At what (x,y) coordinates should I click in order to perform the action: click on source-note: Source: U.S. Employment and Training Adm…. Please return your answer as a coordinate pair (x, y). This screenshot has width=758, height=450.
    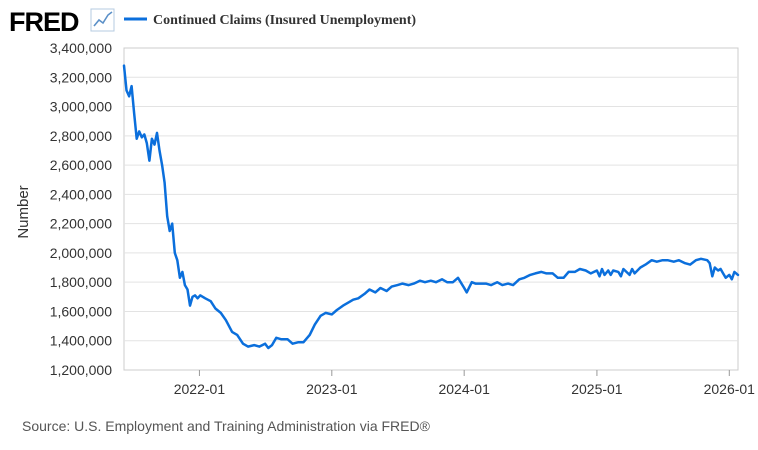
    Looking at the image, I should click on (226, 426).